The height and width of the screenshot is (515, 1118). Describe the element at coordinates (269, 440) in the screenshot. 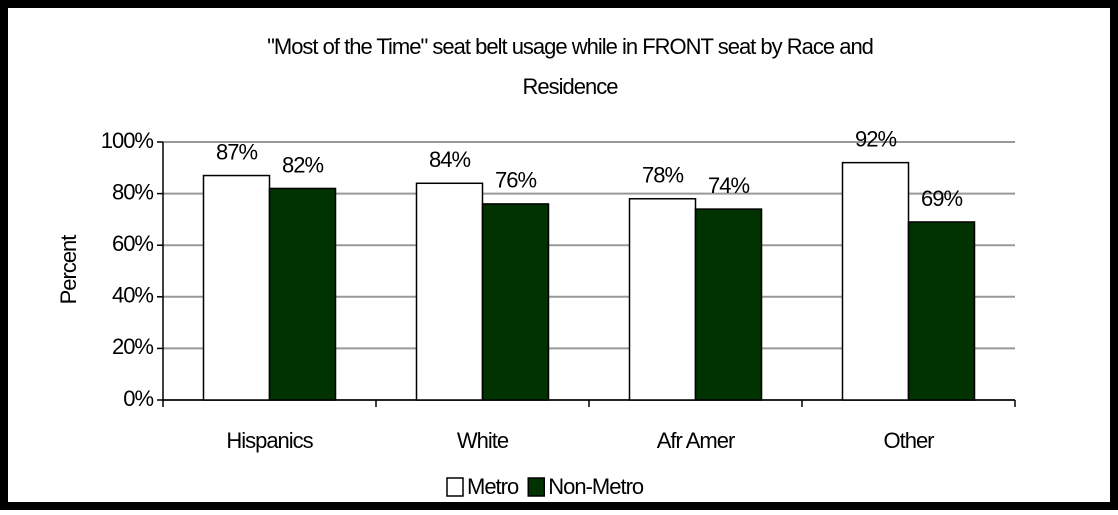

I see `x-tick-label: Hispanics` at that location.